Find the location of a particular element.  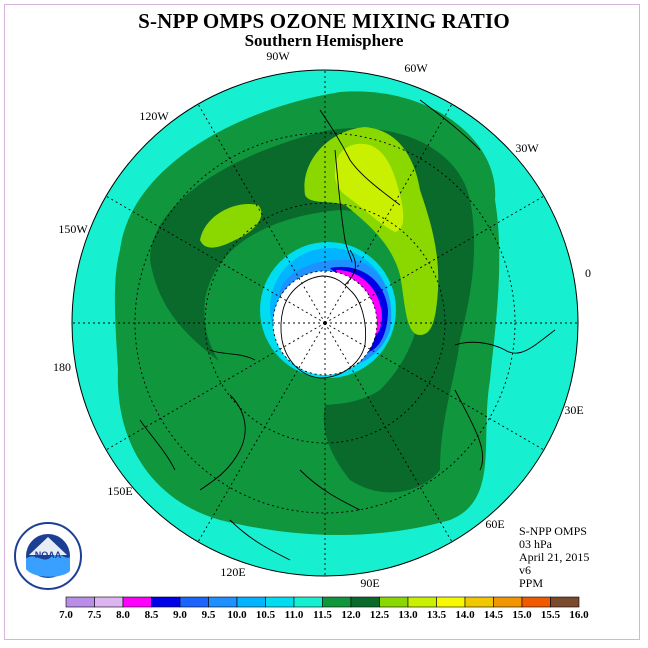

info-date: April 21, 2015 is located at coordinates (554, 557).